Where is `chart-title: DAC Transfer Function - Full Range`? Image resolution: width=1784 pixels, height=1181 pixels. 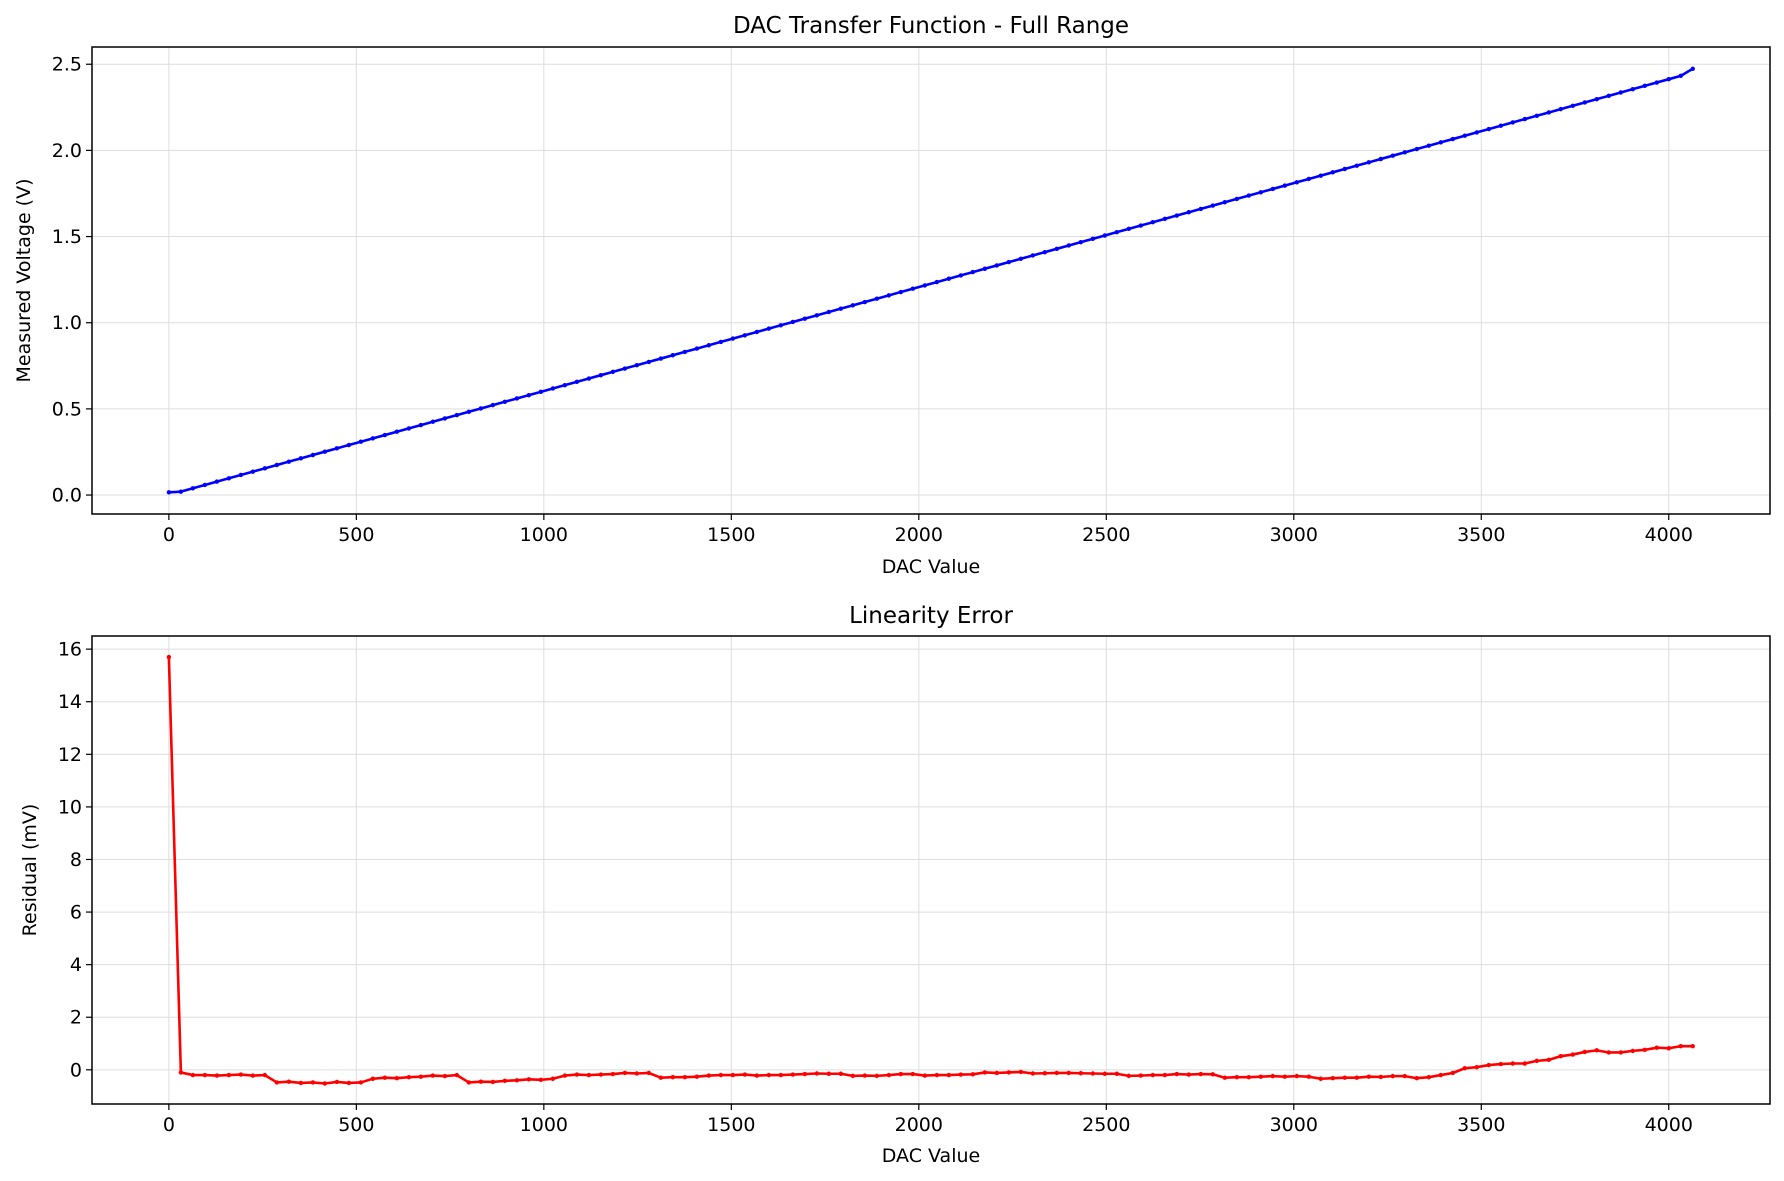 chart-title: DAC Transfer Function - Full Range is located at coordinates (931, 26).